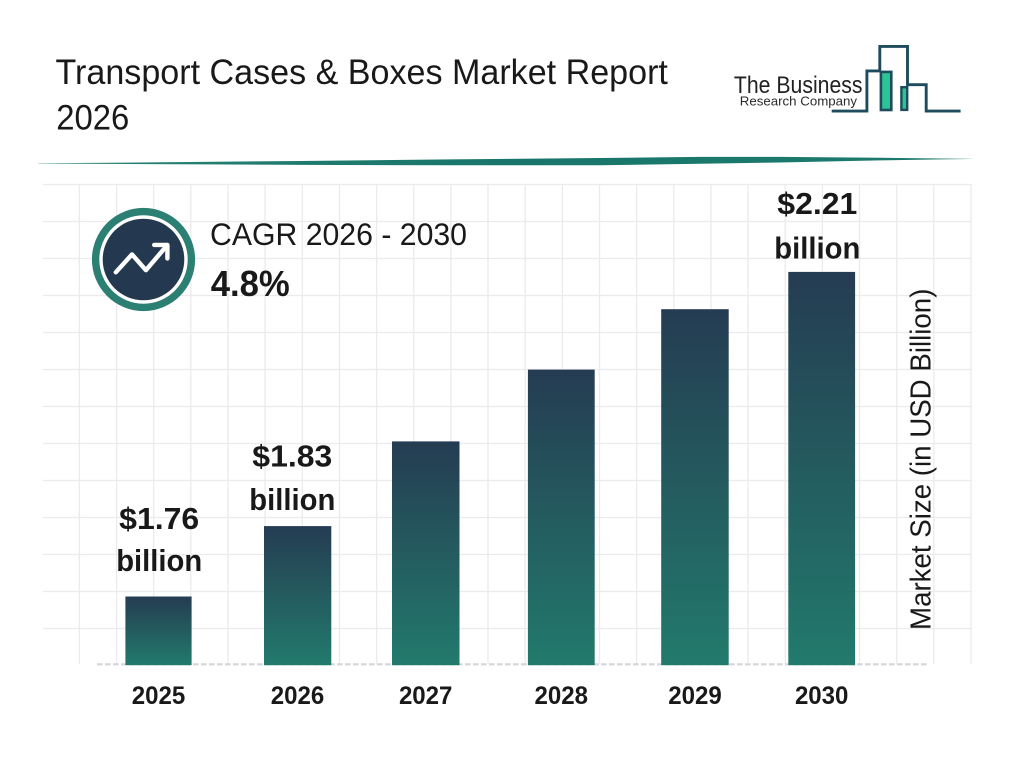  What do you see at coordinates (338, 234) in the screenshot?
I see `svg-text: CAGR 2026 - 2030` at bounding box center [338, 234].